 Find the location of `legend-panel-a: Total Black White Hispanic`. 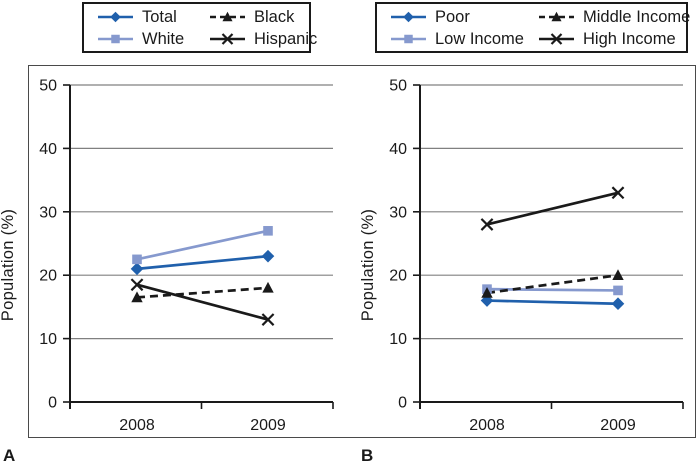

legend-panel-a: Total Black White Hispanic is located at coordinates (199, 27).